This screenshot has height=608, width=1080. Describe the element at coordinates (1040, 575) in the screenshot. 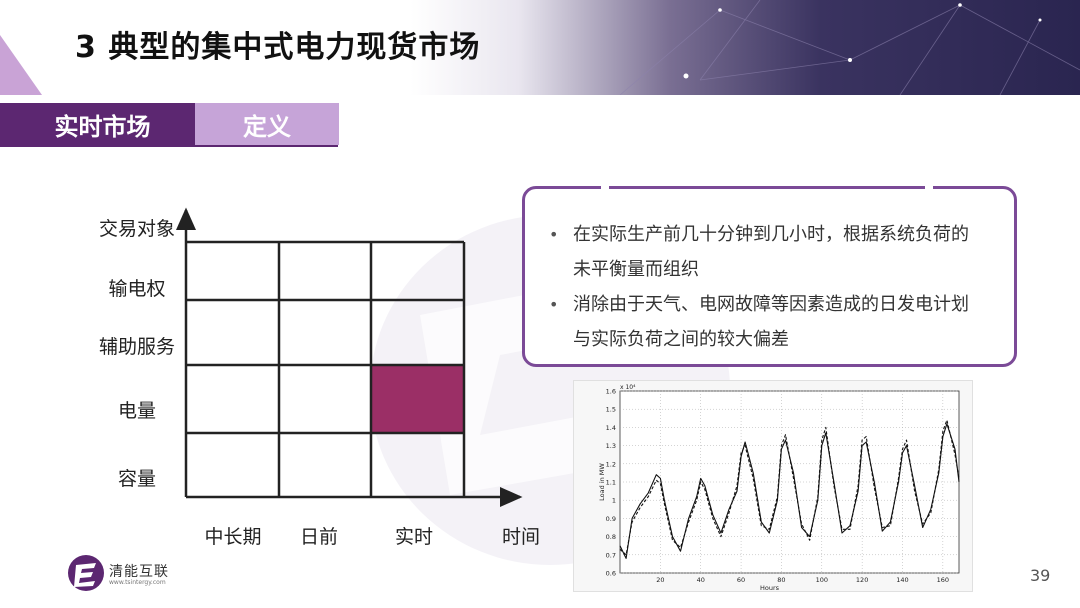

I see `page-number: 39` at that location.